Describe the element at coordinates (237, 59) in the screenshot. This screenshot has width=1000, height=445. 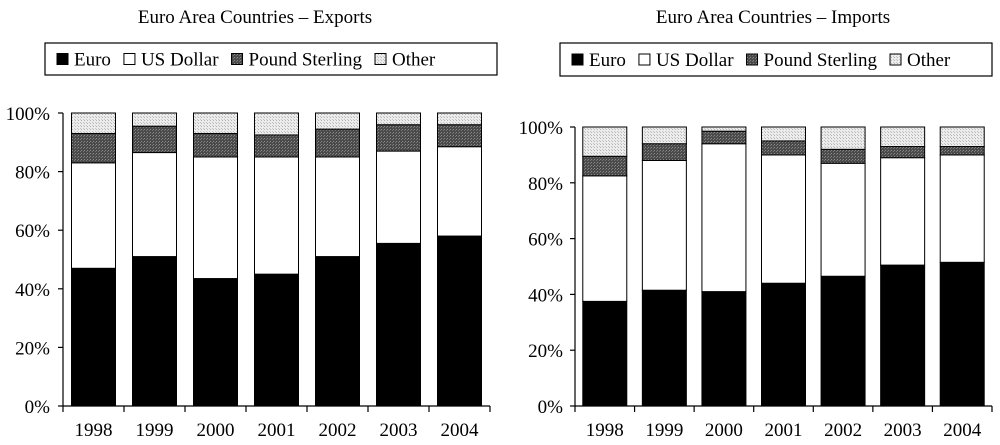
I see `legend-swatch-pound-sterling` at that location.